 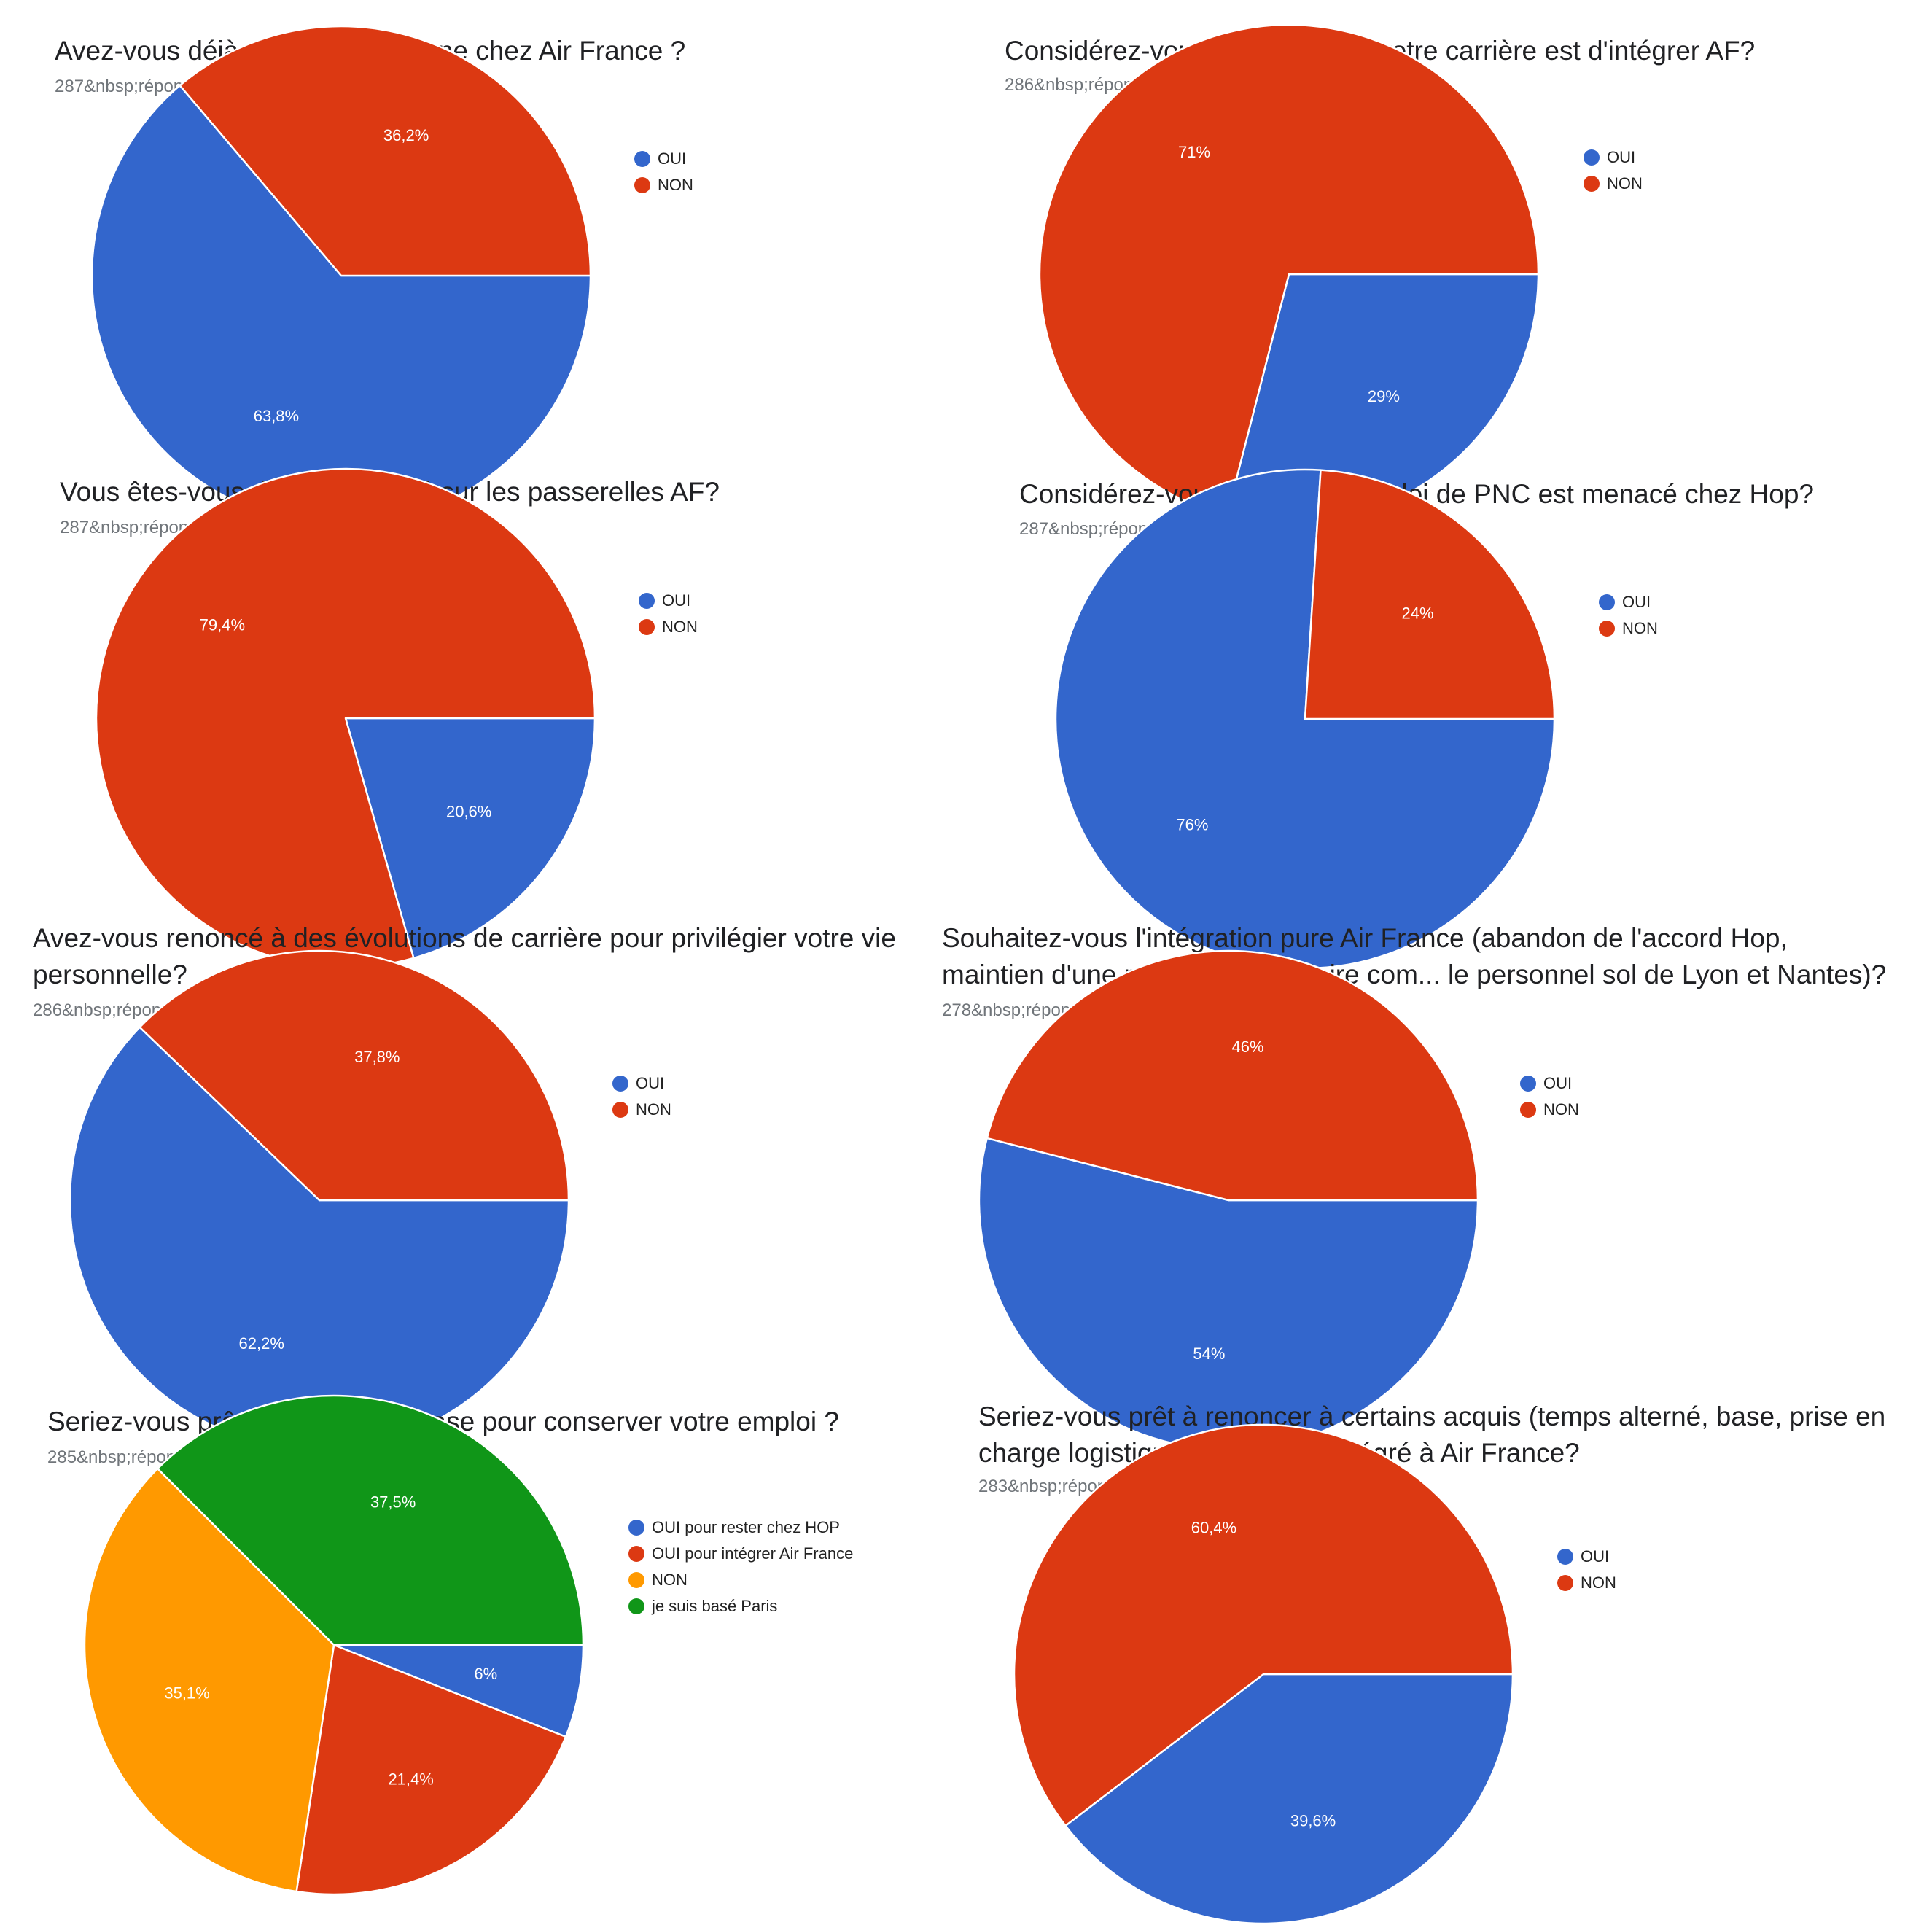 I want to click on slice-label: 71%, so click(x=1194, y=152).